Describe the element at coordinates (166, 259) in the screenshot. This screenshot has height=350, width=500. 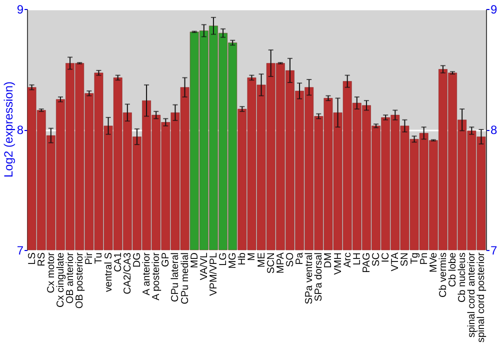
I see `x-tick-label: GP` at that location.